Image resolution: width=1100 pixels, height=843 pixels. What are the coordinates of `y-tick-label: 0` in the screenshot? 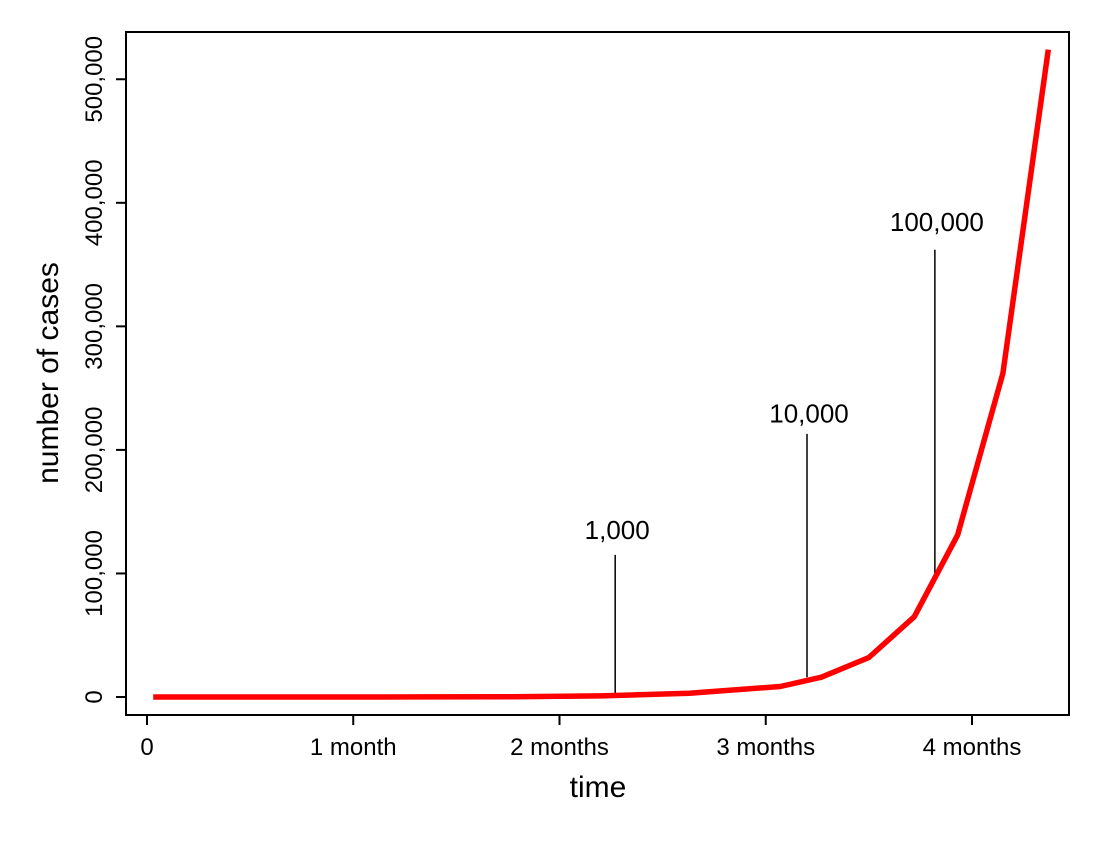 It's located at (94, 696).